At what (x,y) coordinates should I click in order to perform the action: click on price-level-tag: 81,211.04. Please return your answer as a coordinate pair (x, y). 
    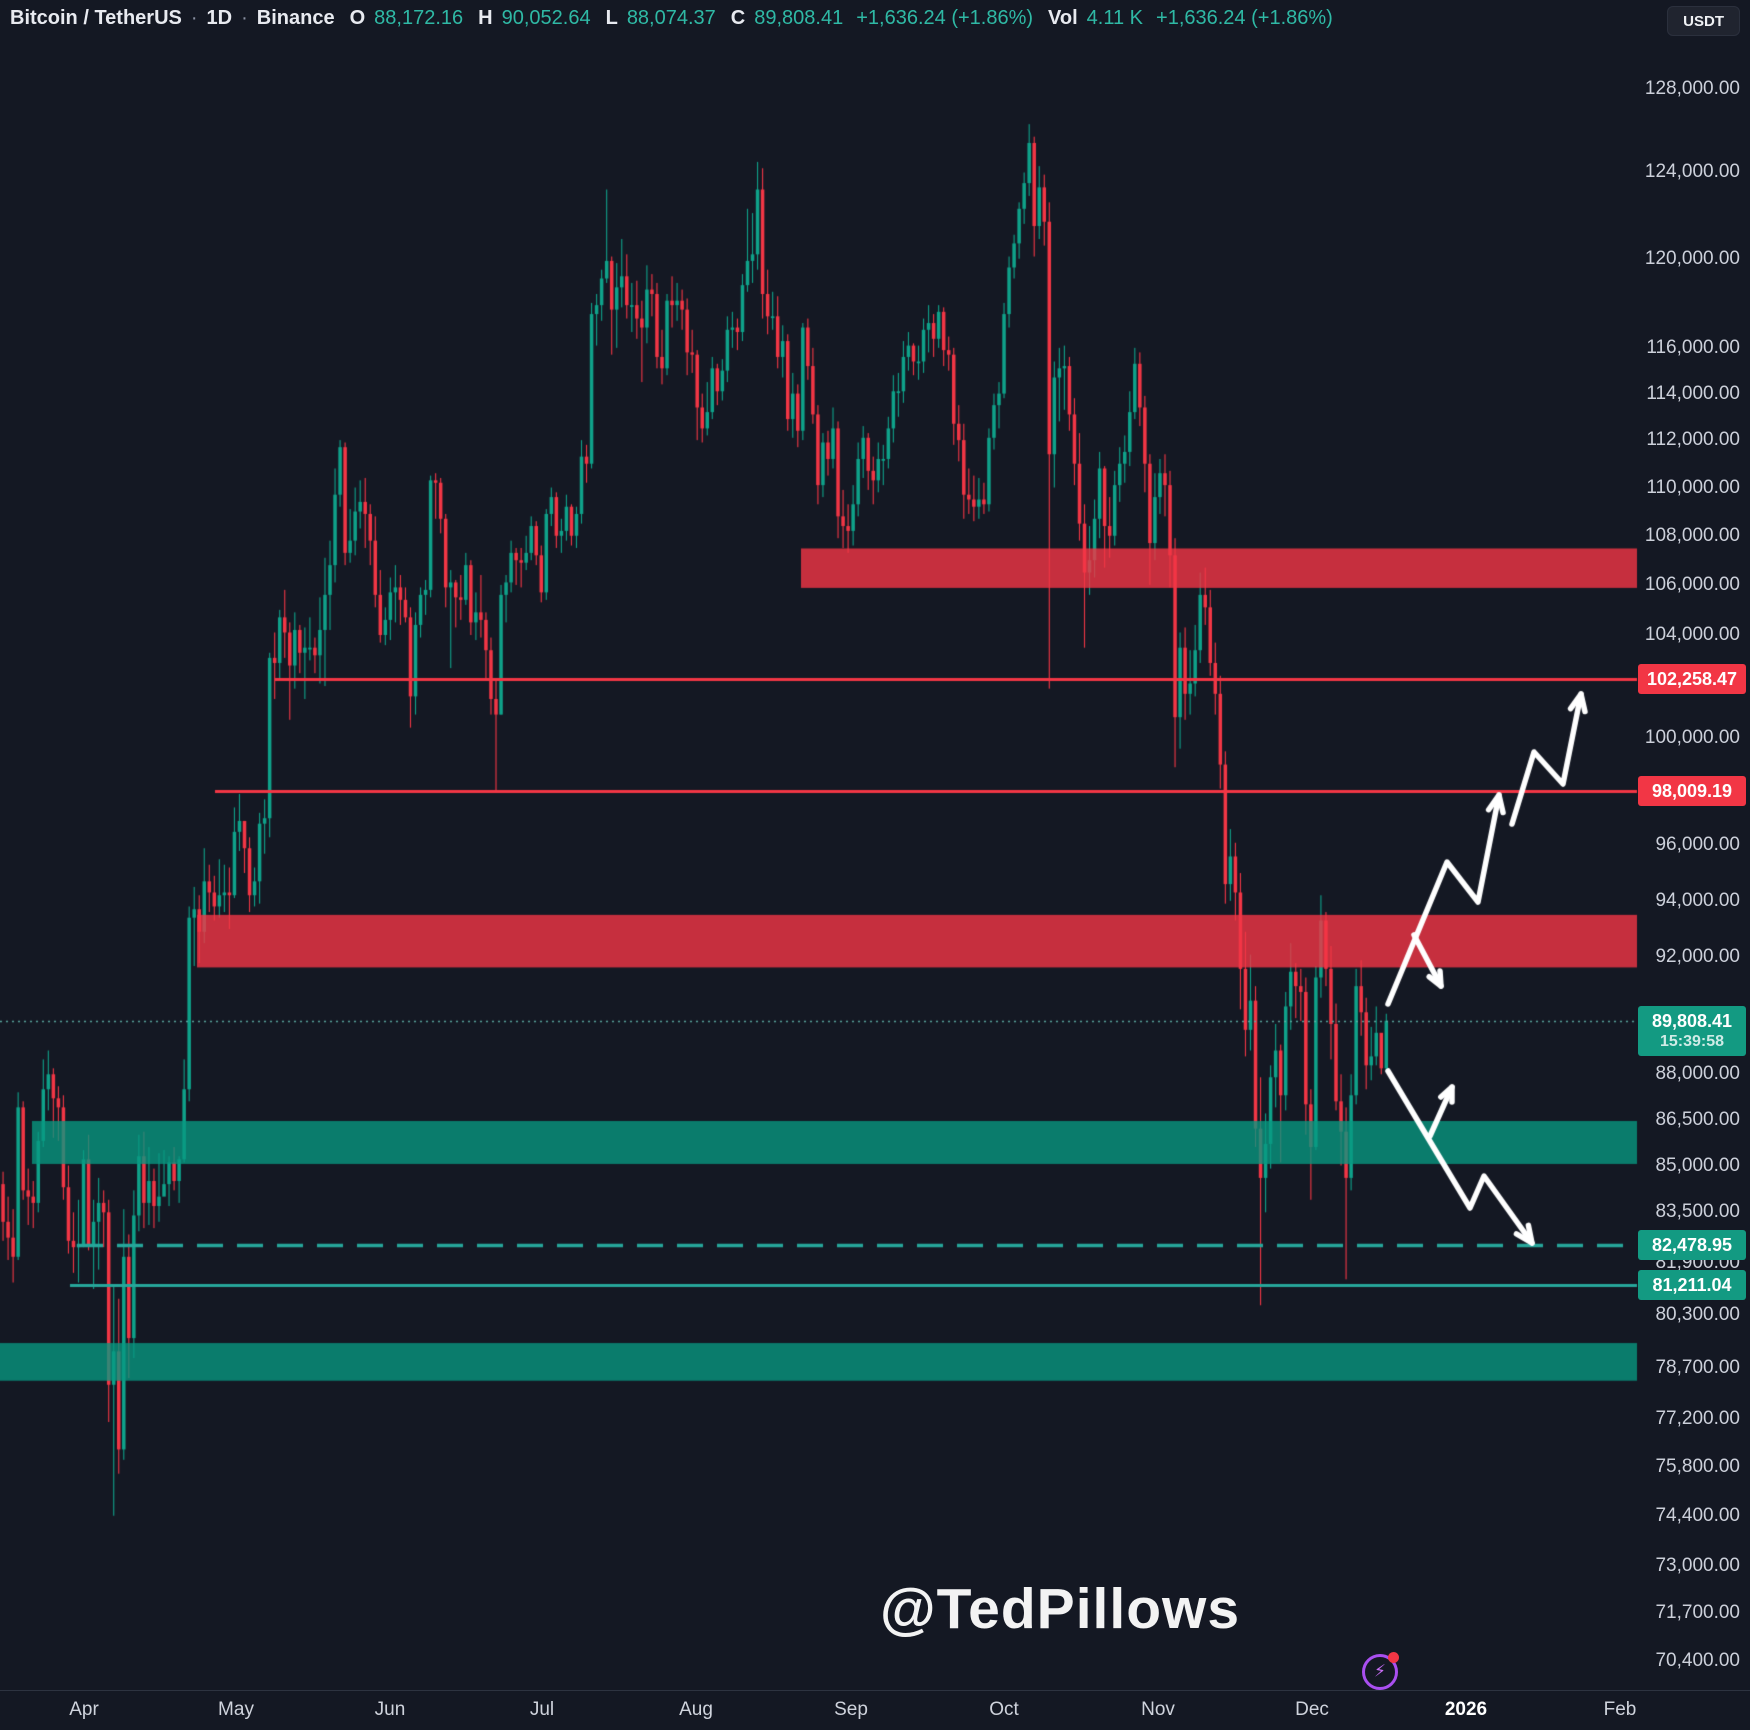
    Looking at the image, I should click on (1692, 1285).